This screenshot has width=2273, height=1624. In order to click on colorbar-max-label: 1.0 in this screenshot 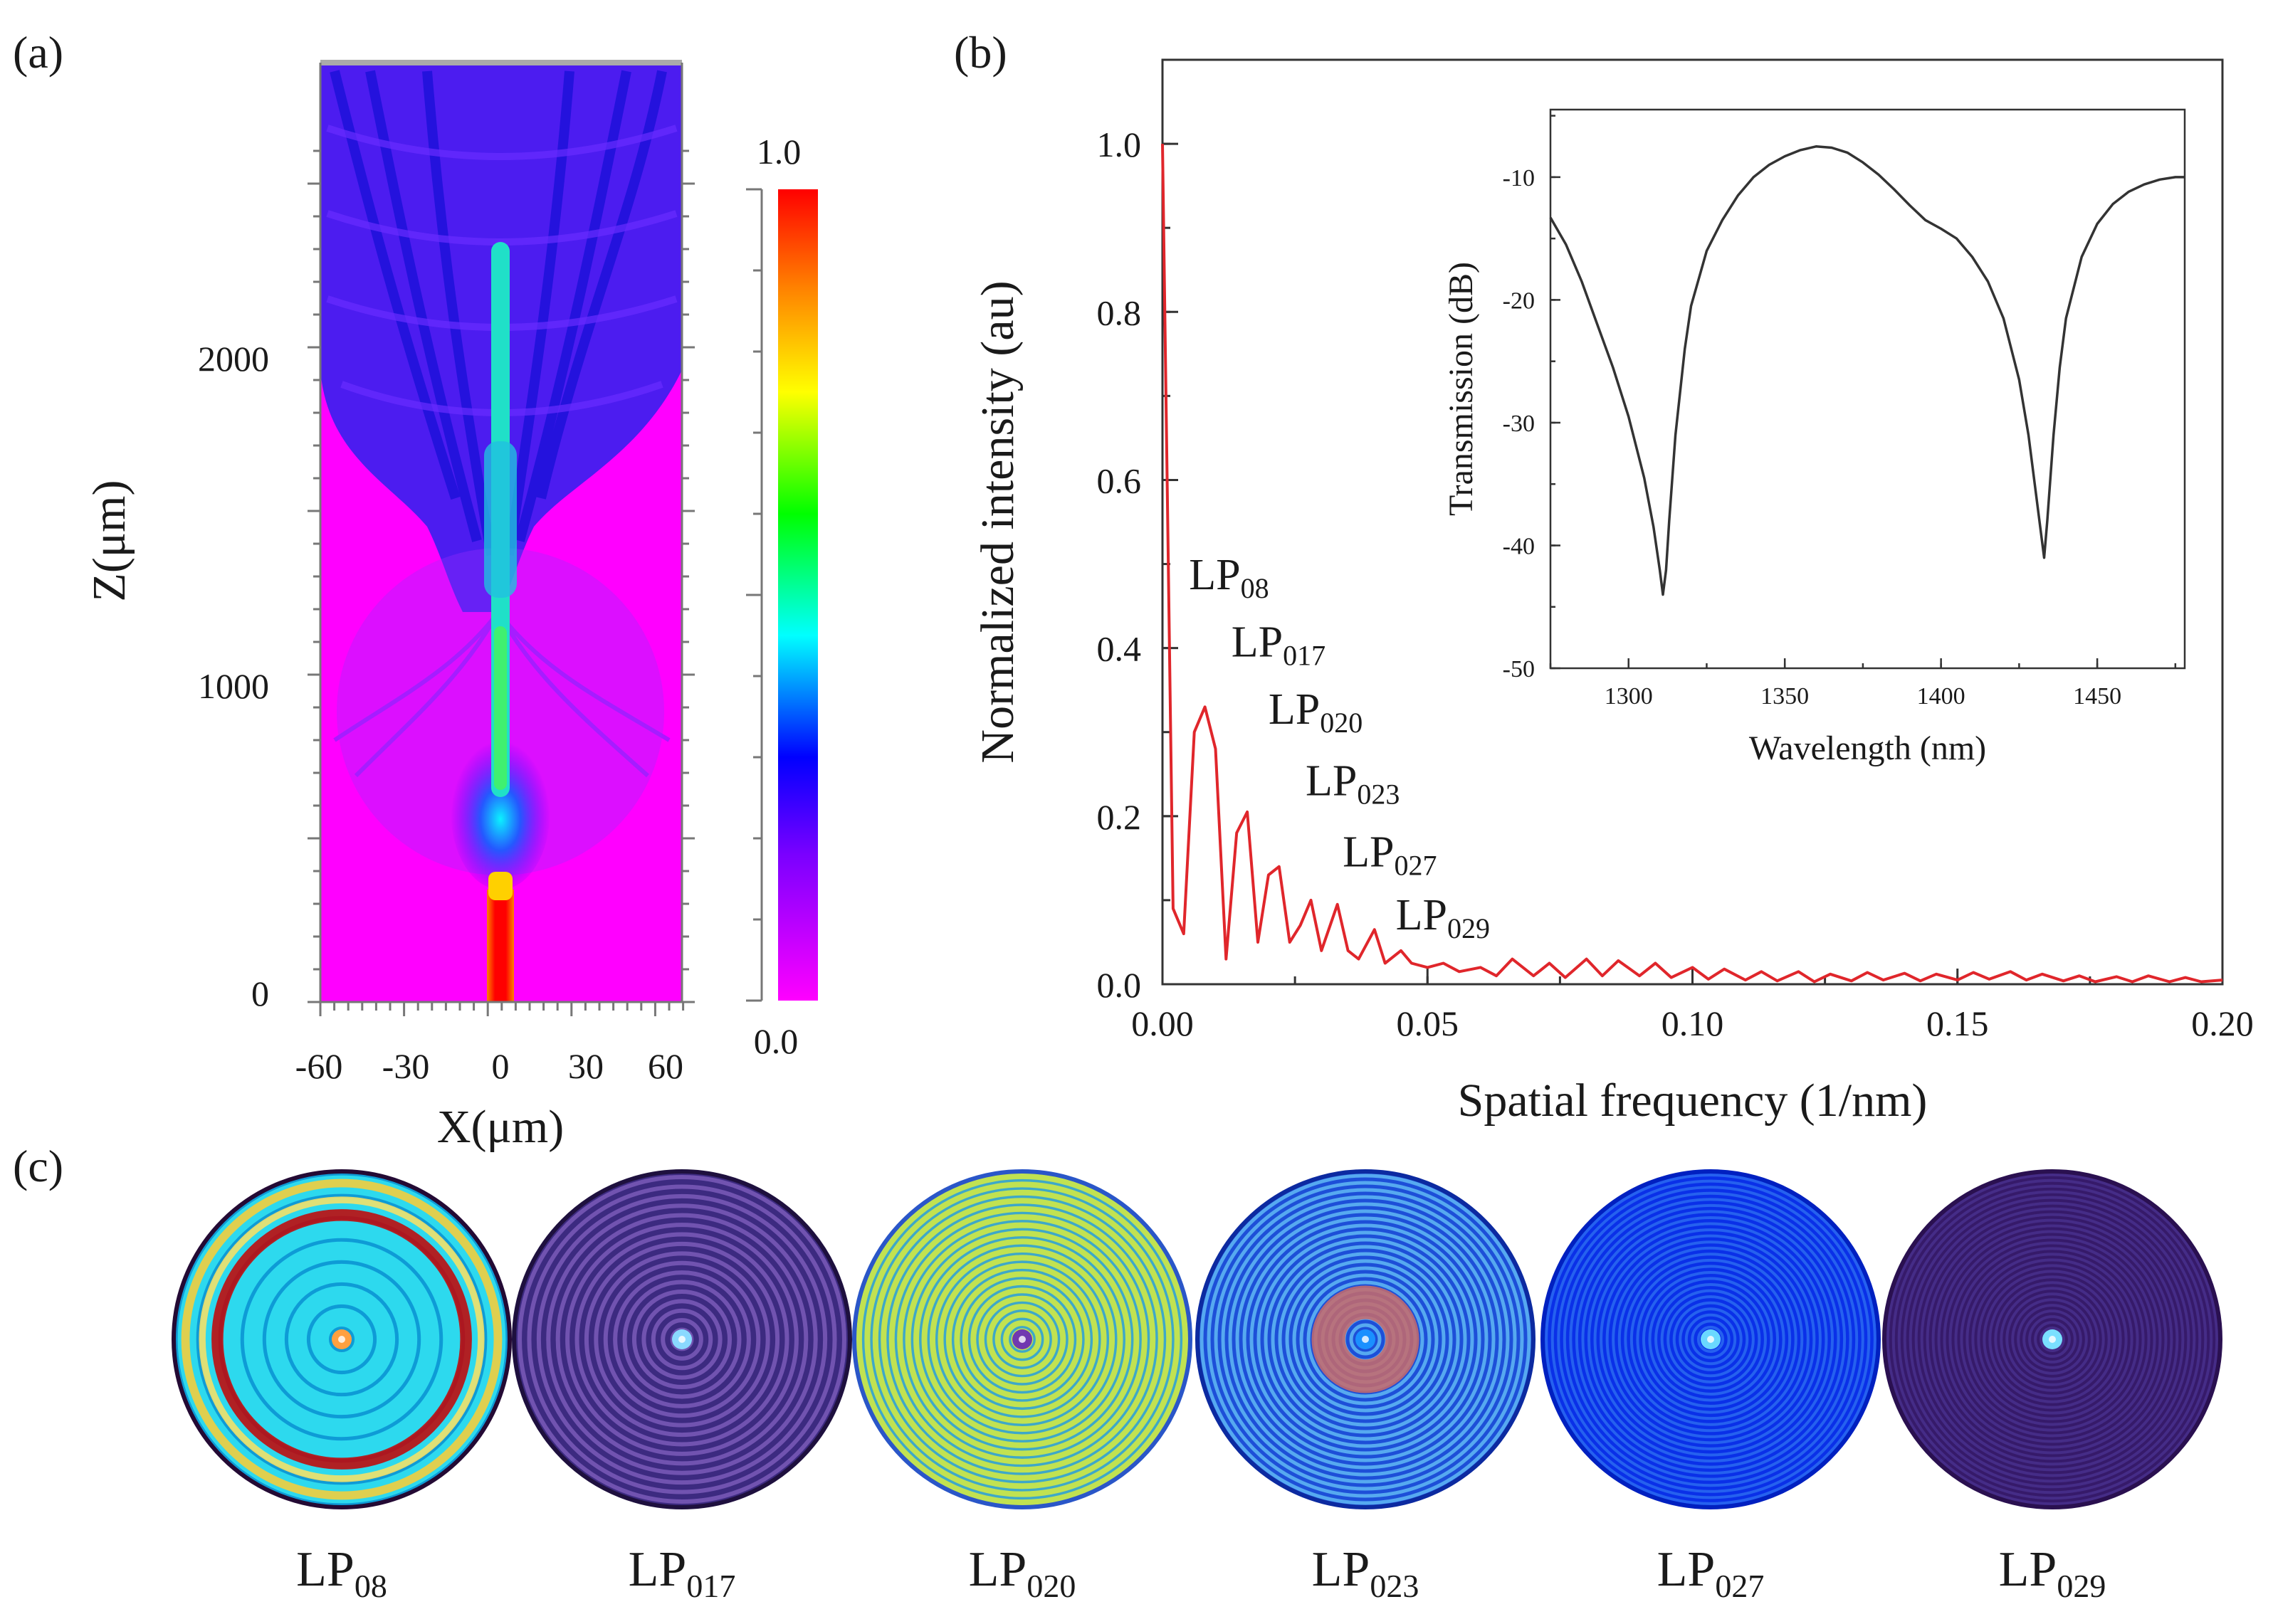, I will do `click(779, 152)`.